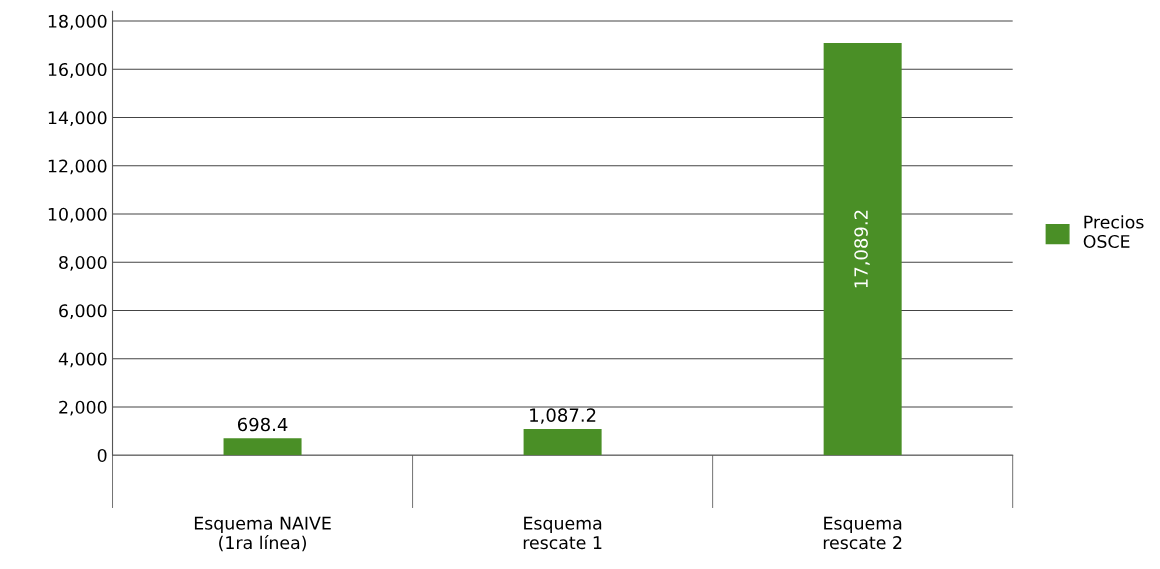 The width and height of the screenshot is (1160, 569). What do you see at coordinates (83, 263) in the screenshot?
I see `y-tick-label: 8,000` at bounding box center [83, 263].